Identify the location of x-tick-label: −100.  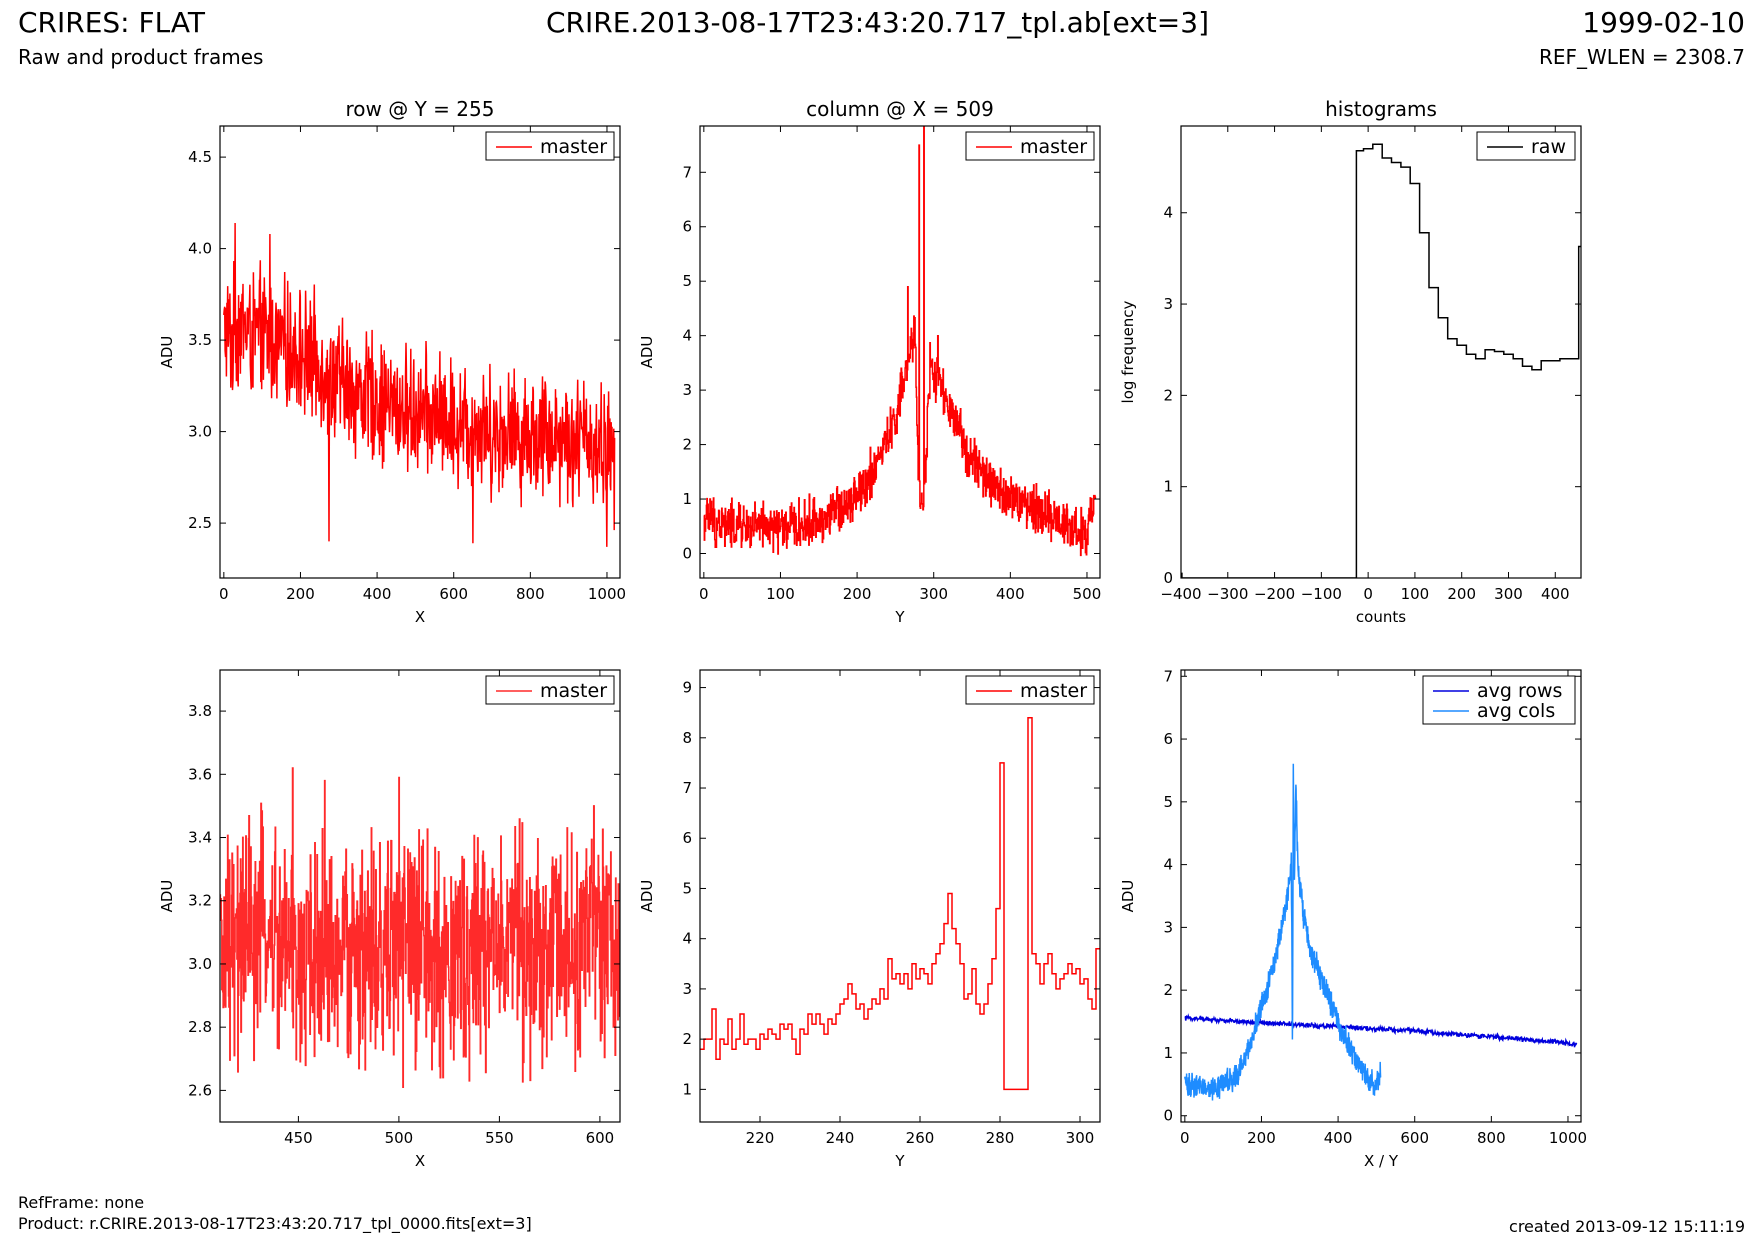
(1321, 594).